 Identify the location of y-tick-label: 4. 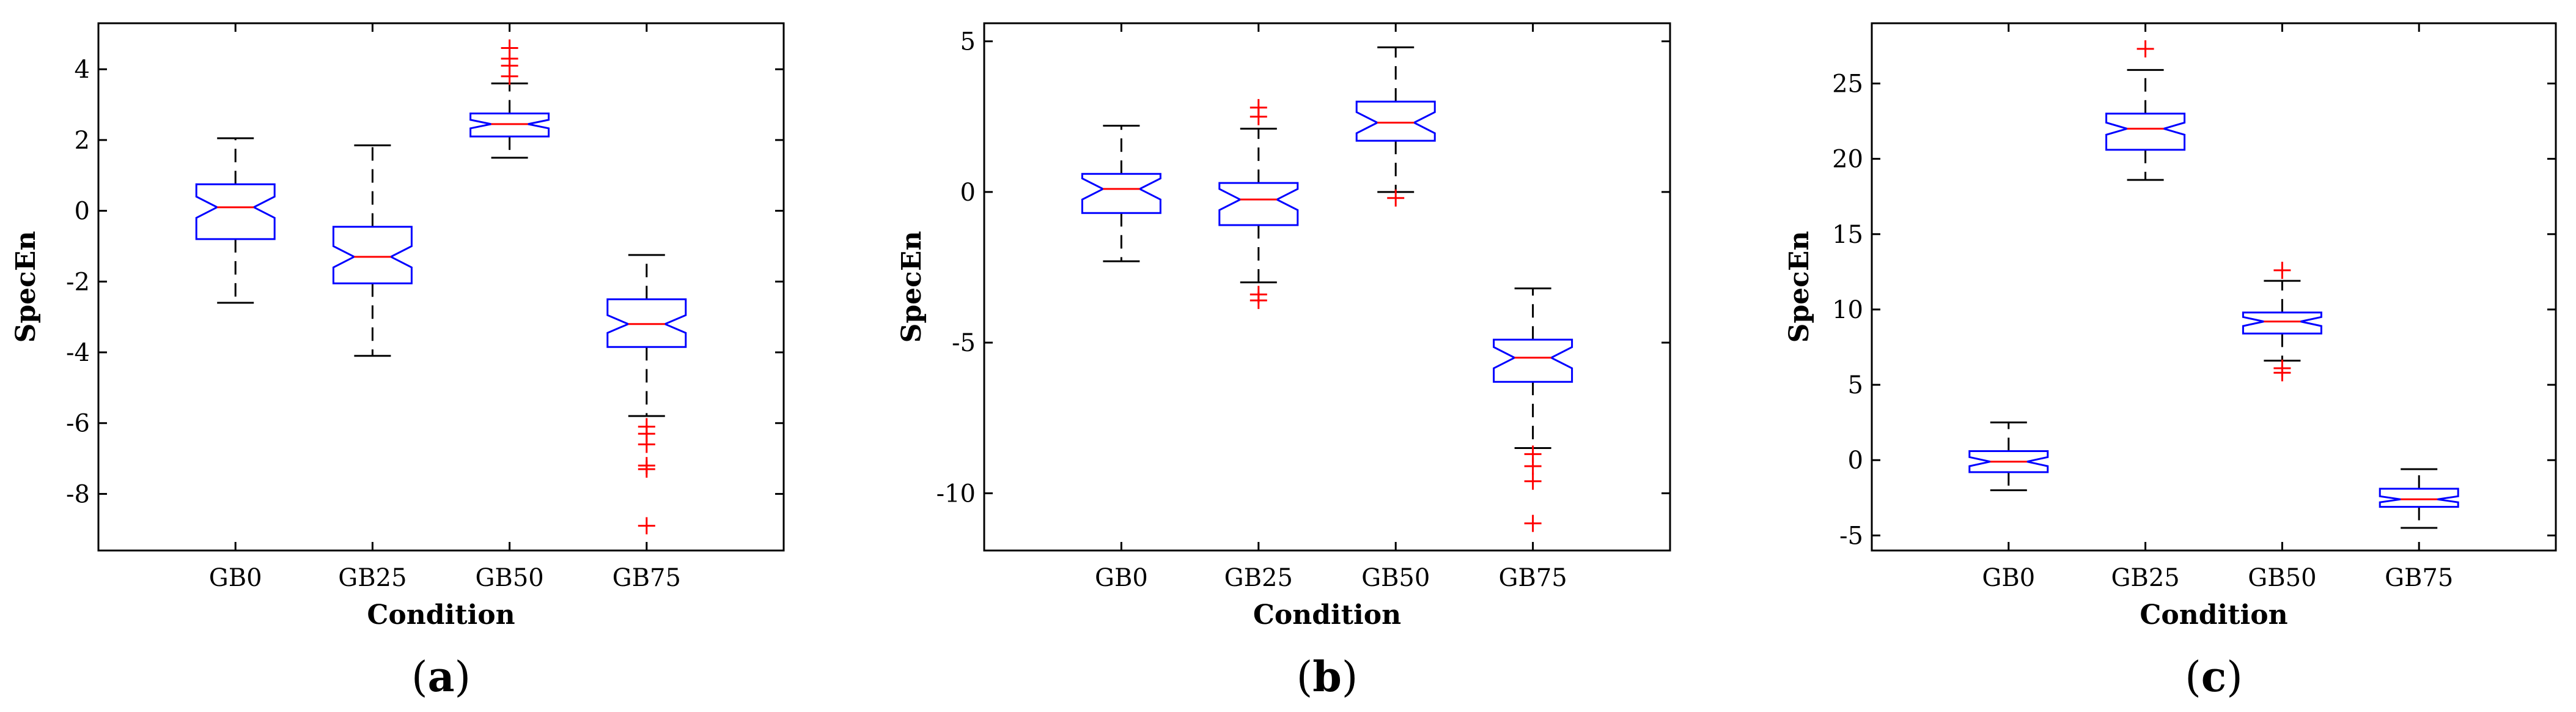
(82, 70).